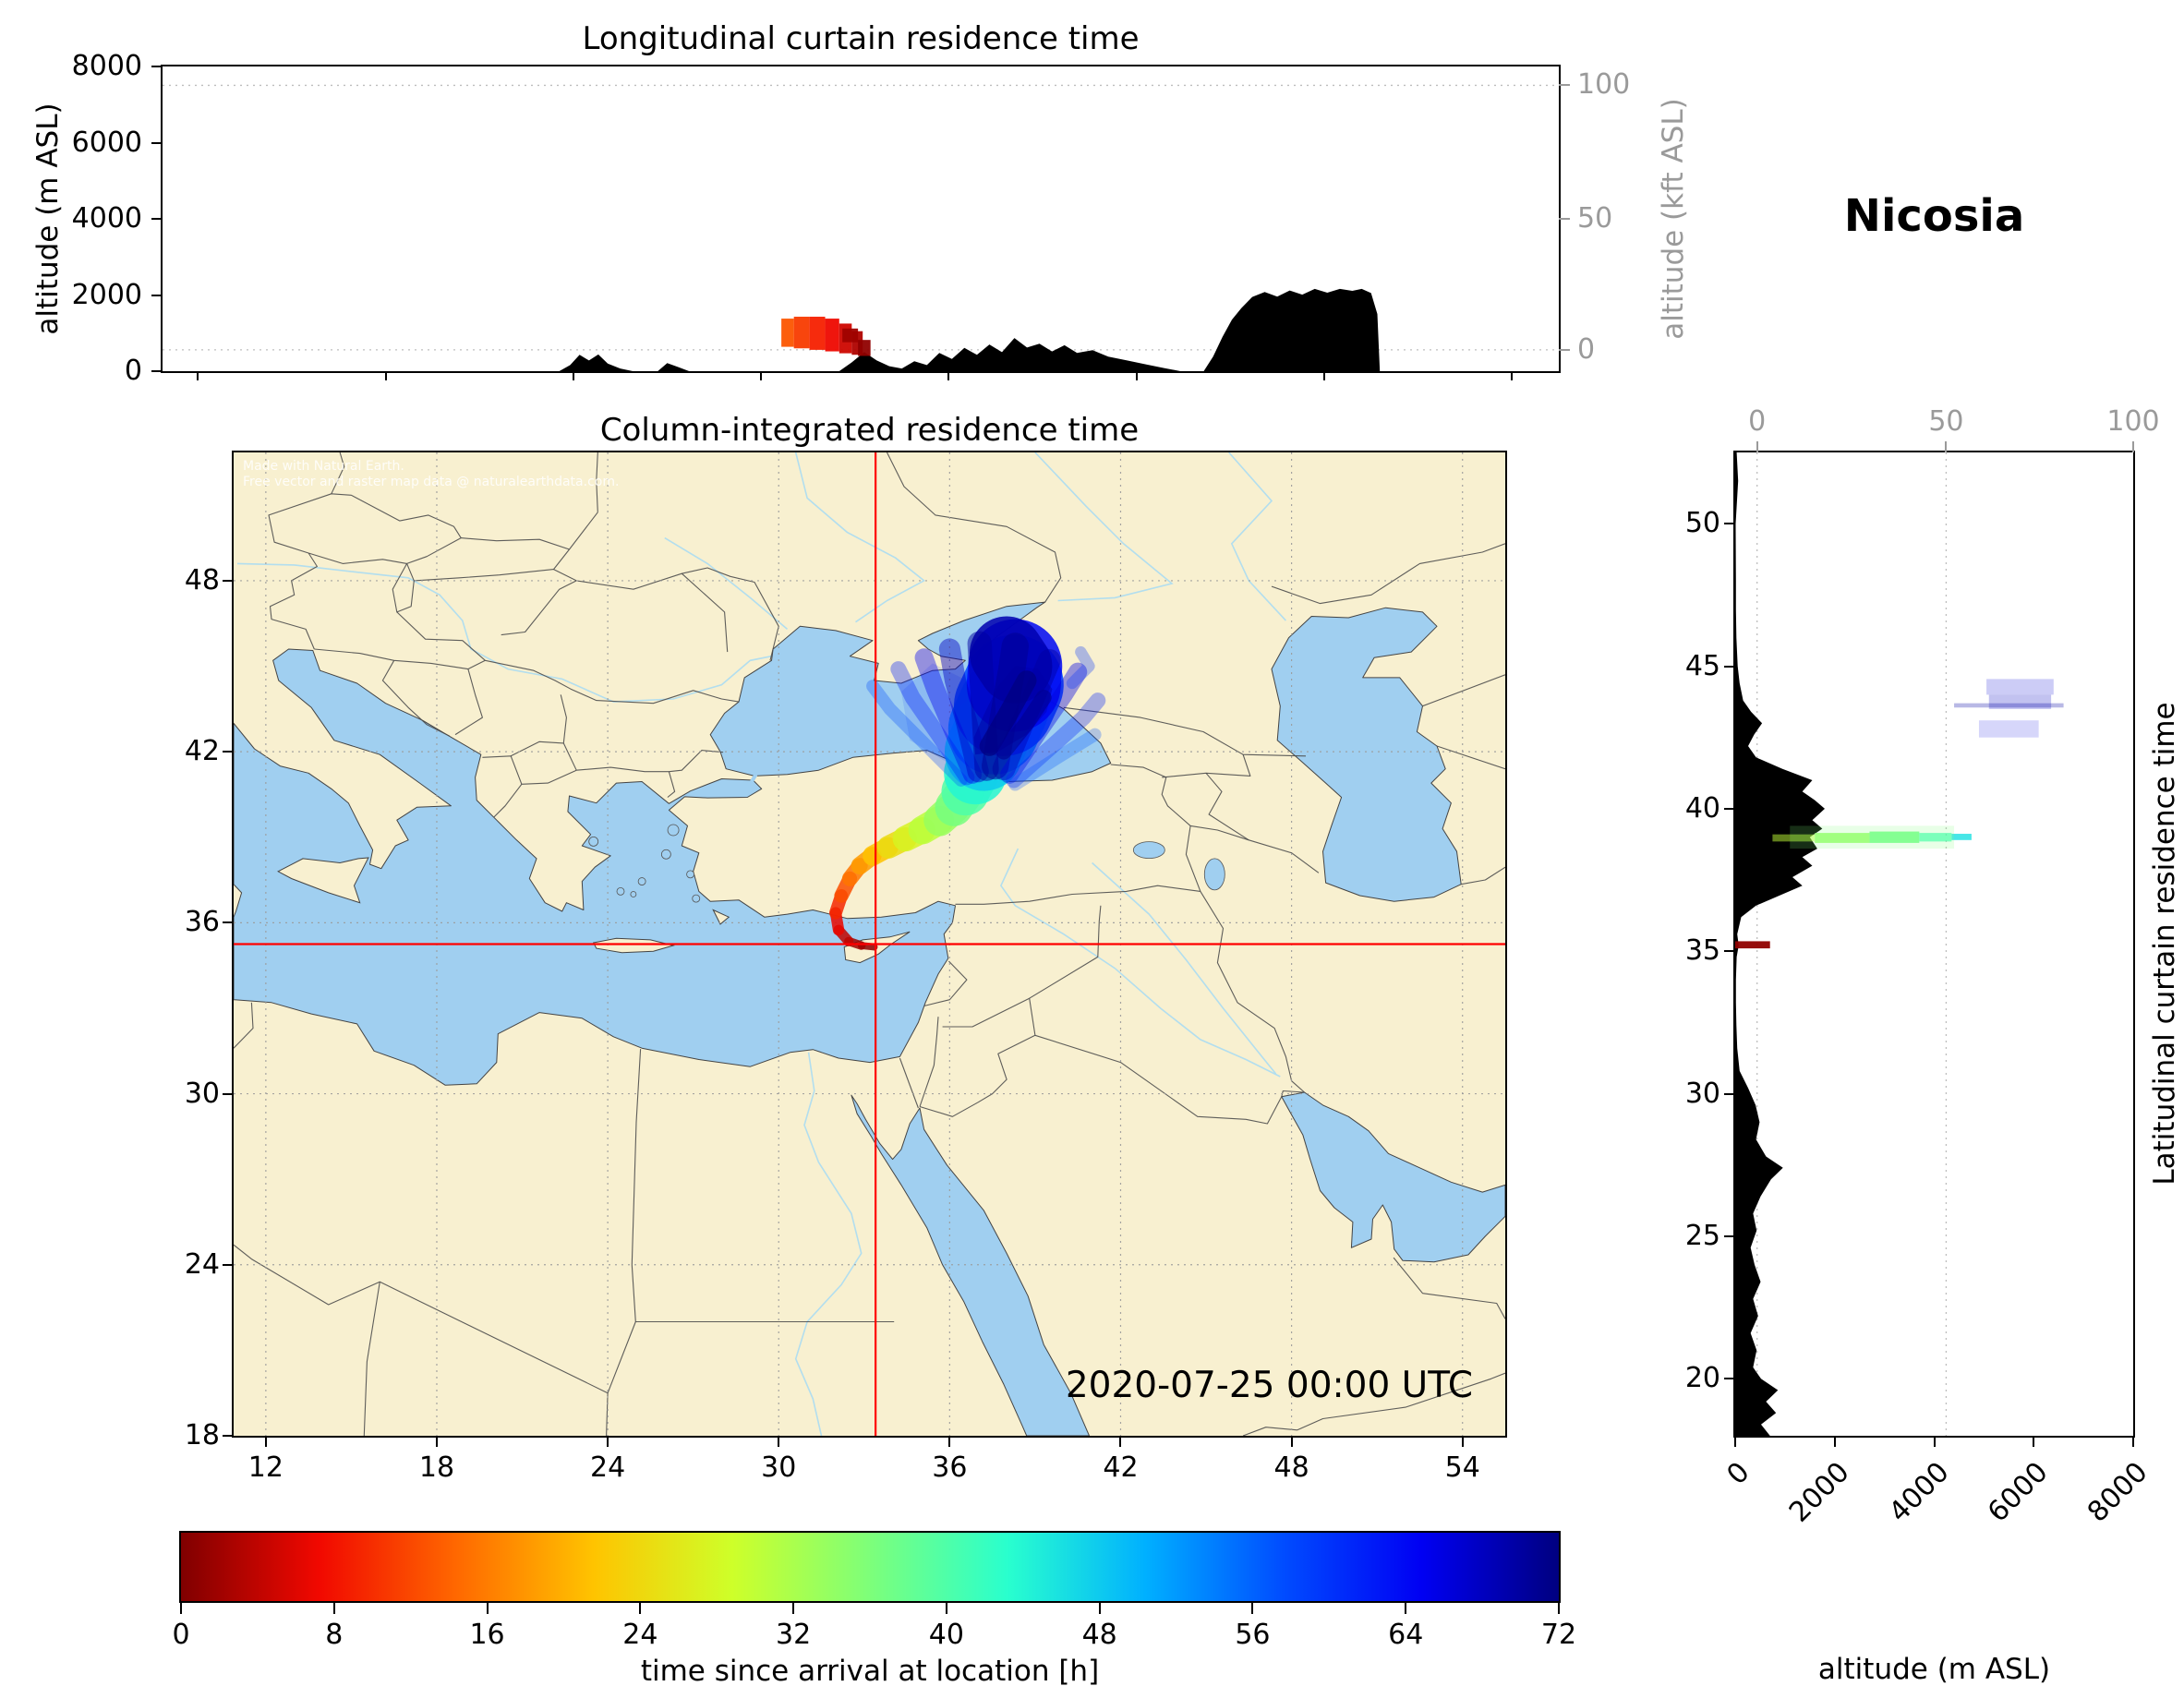 The image size is (2184, 1698). I want to click on map-xtick-label: 54, so click(1462, 1467).